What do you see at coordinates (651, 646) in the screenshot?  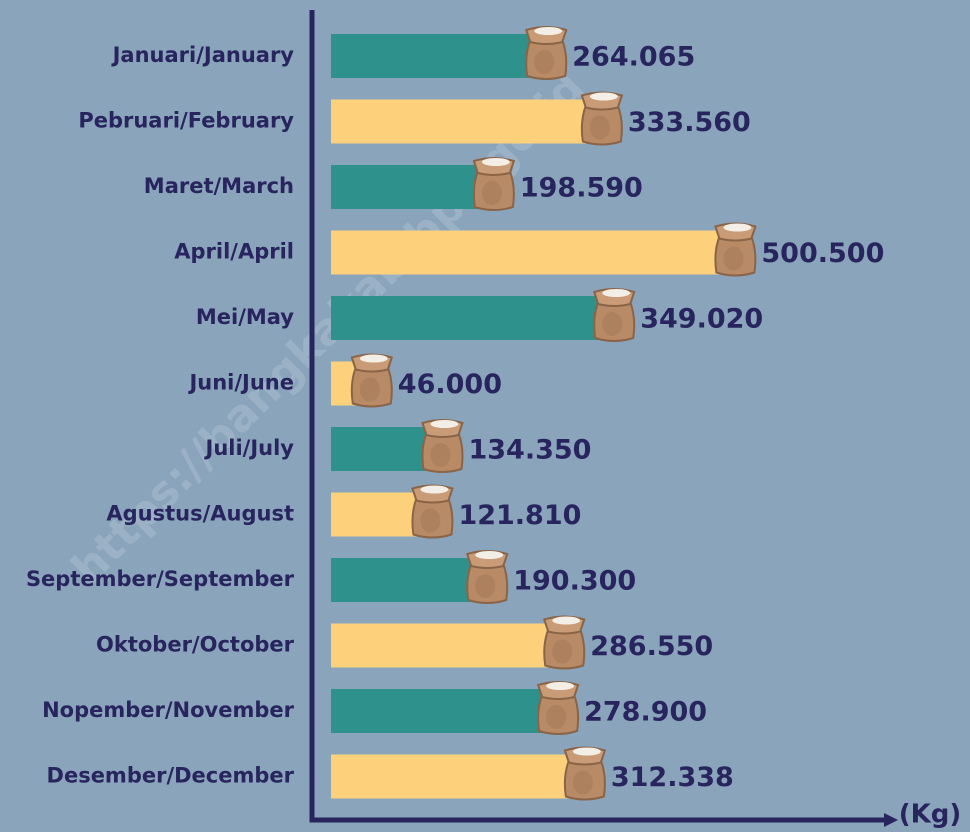 I see `value-label: 286.550` at bounding box center [651, 646].